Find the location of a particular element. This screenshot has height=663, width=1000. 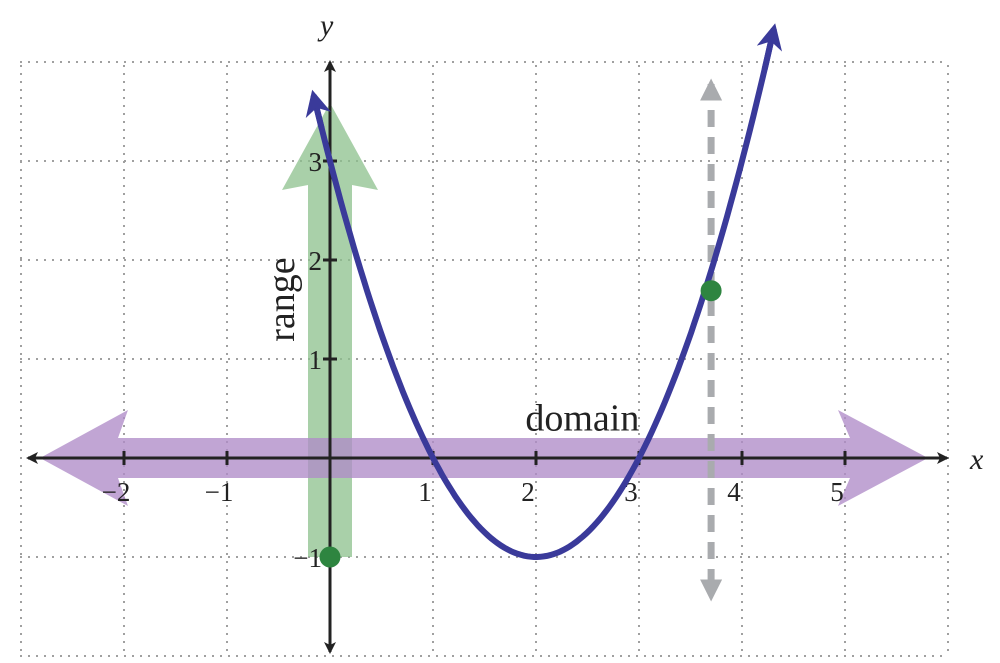

x-tick-label: 5 is located at coordinates (837, 492).